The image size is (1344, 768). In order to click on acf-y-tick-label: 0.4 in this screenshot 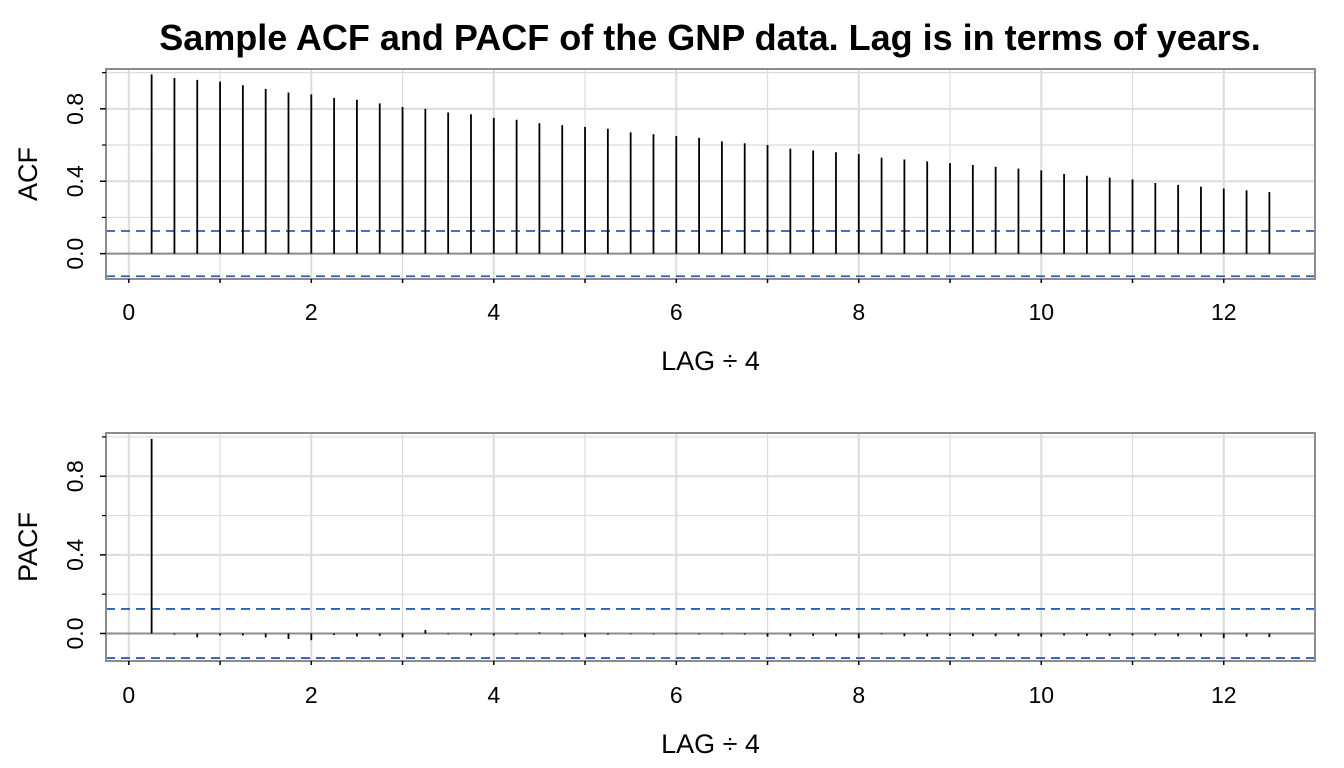, I will do `click(75, 181)`.